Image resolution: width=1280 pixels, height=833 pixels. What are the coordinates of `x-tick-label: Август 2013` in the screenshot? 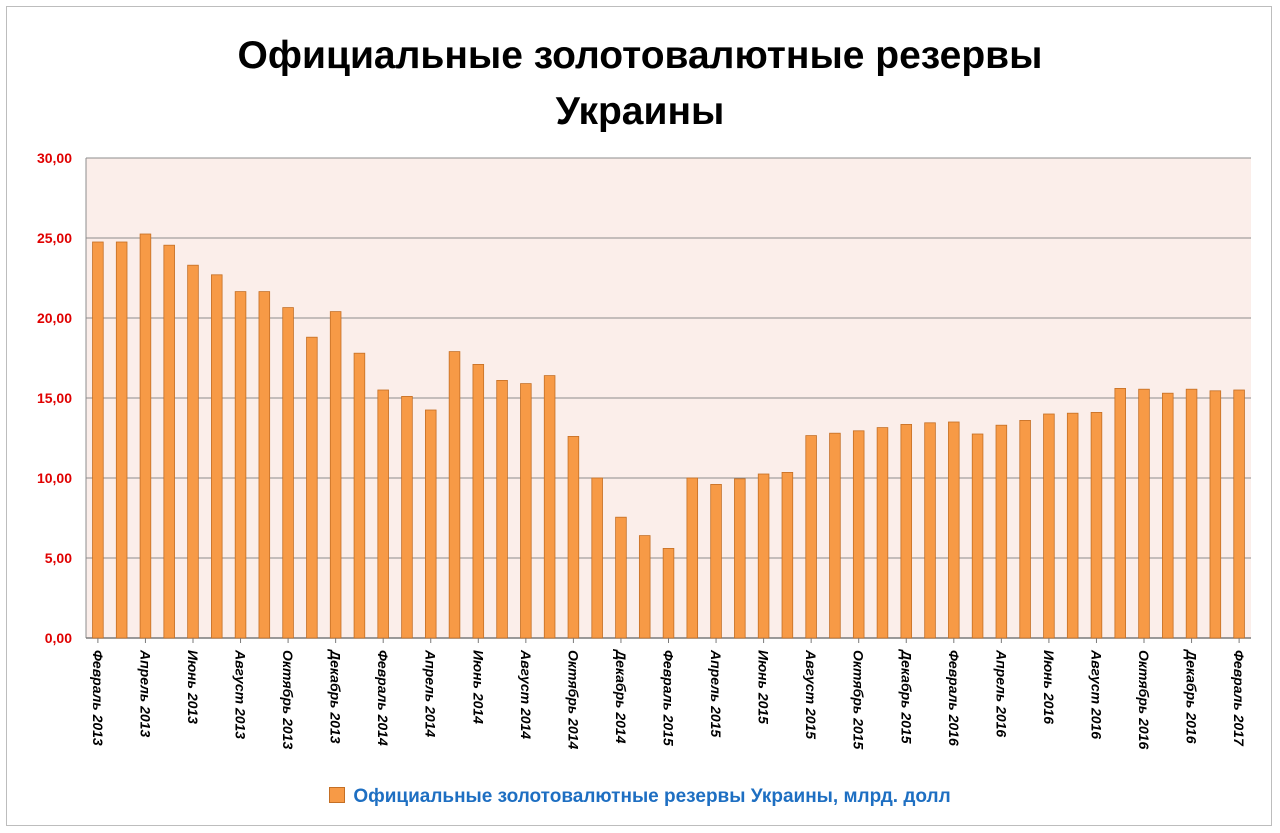 It's located at (241, 694).